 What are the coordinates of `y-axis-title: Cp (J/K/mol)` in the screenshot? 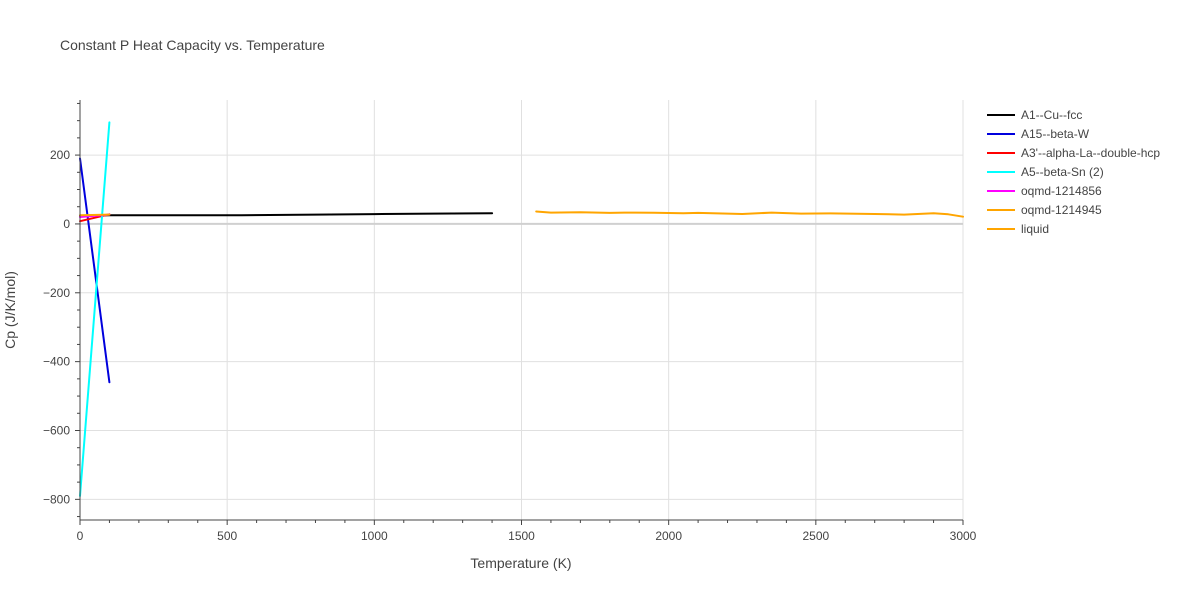 It's located at (10, 310).